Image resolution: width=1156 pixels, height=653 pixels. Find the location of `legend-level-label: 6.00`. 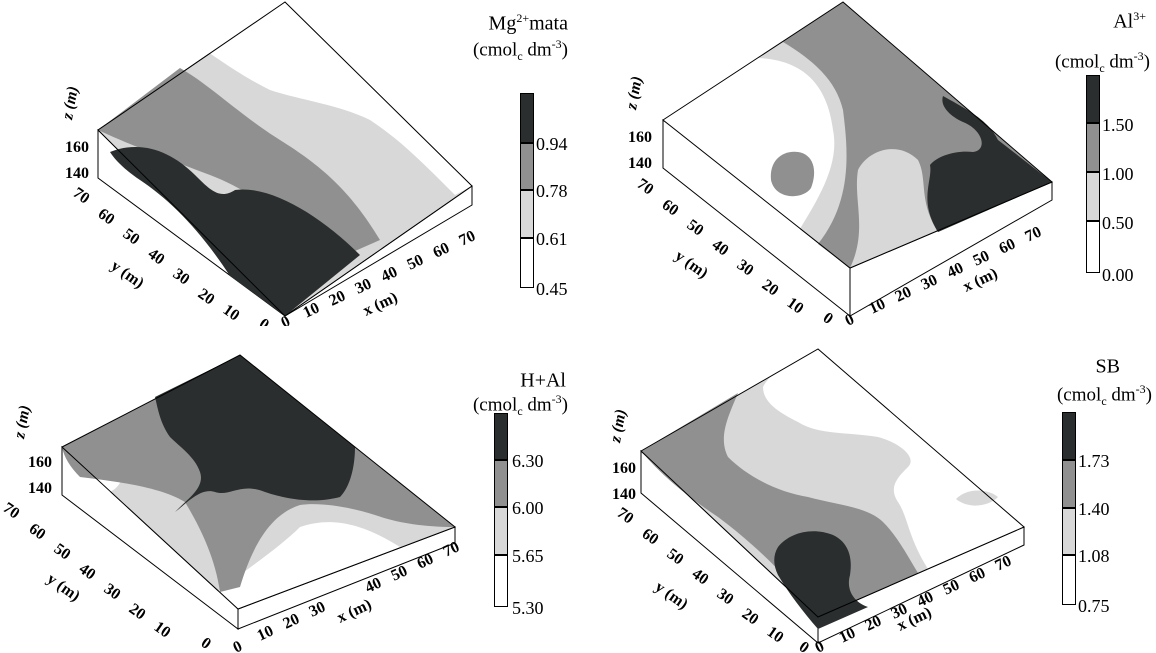

legend-level-label: 6.00 is located at coordinates (528, 508).